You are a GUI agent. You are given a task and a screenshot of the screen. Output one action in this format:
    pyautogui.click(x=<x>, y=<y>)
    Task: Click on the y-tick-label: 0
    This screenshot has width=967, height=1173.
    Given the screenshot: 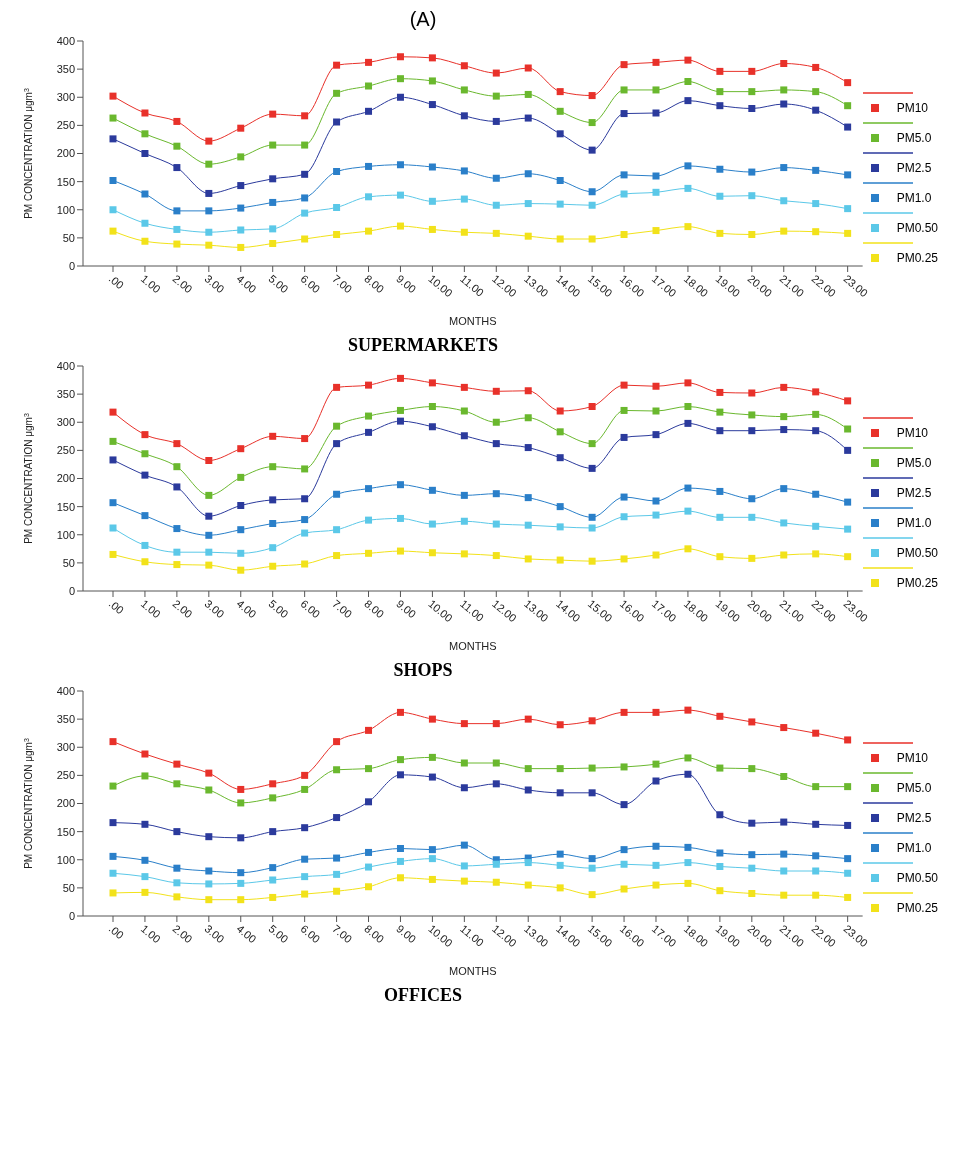 What is the action you would take?
    pyautogui.click(x=71, y=590)
    